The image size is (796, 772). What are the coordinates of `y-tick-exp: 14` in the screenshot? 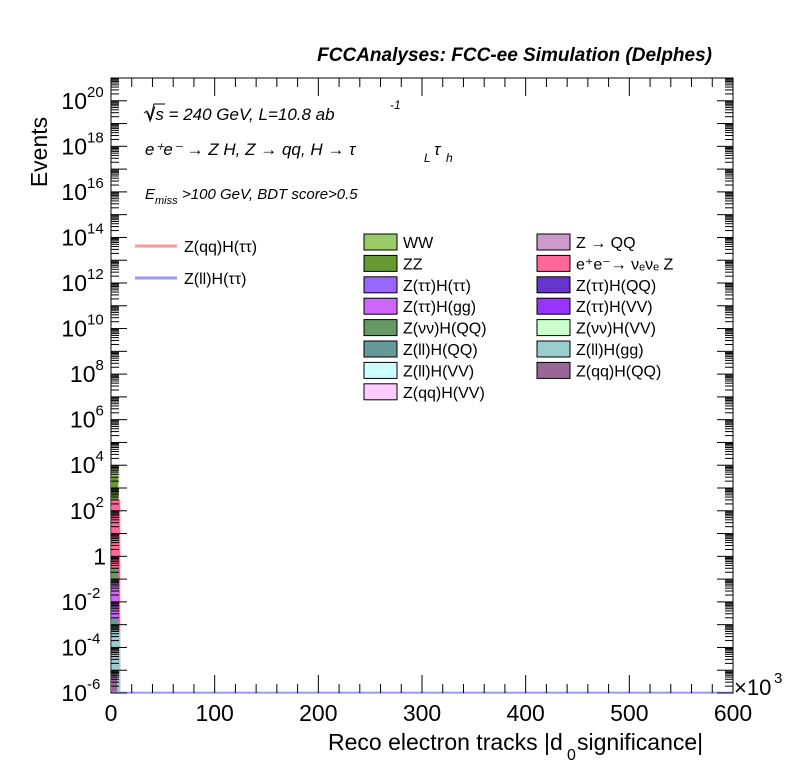 It's located at (95, 228).